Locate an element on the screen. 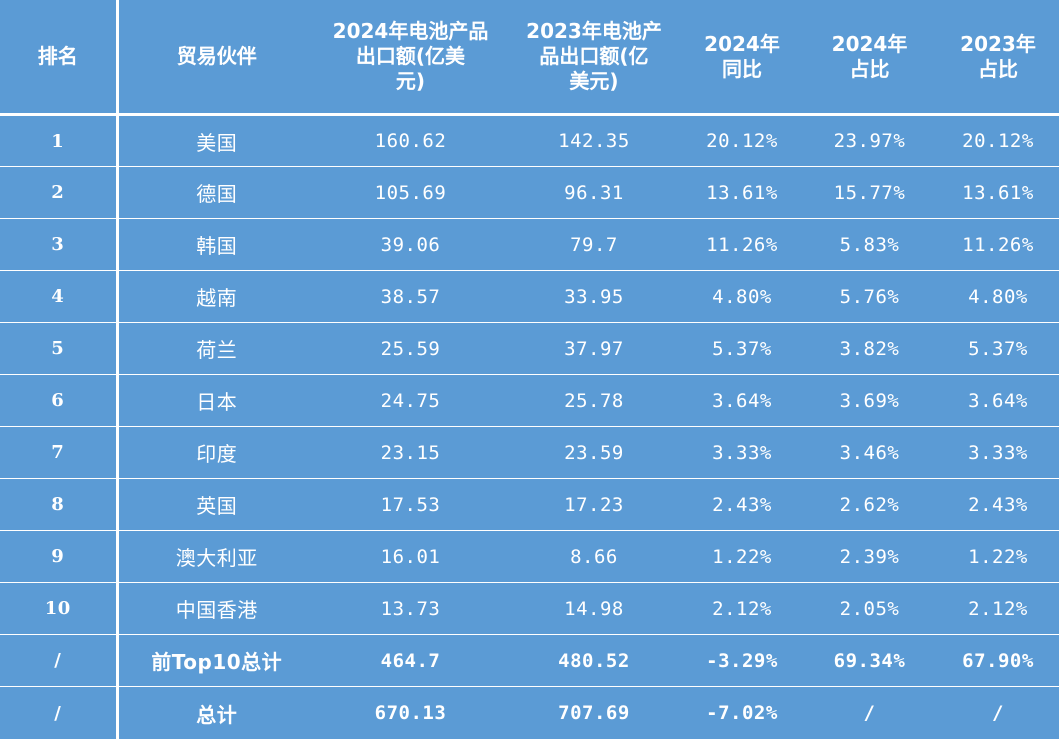 The width and height of the screenshot is (1059, 739). cell-export-2023: 33.95 is located at coordinates (594, 297).